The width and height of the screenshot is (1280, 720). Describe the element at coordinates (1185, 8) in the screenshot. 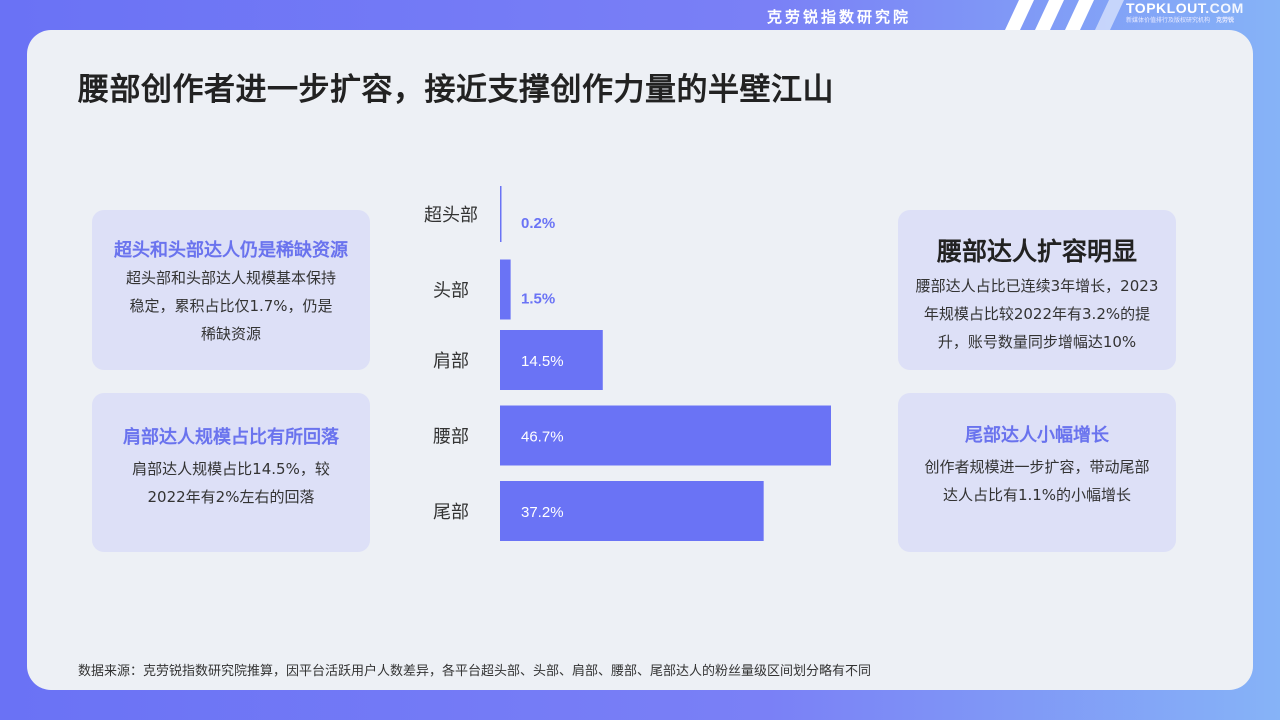

I see `brand-logo-text: TOPKLOUT.COM` at that location.